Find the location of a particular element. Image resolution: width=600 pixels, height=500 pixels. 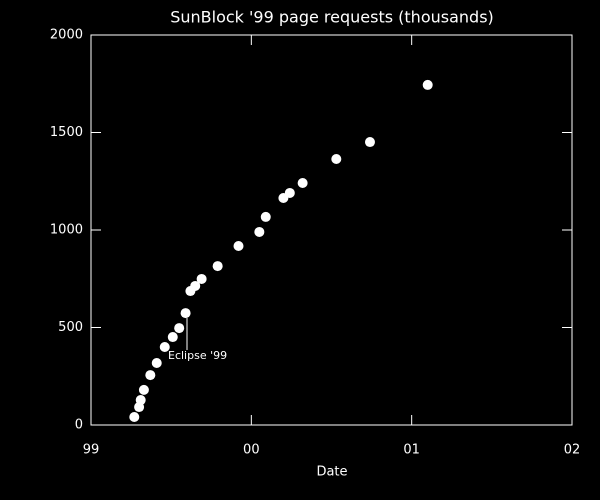

x-axis-label: Date is located at coordinates (331, 472).